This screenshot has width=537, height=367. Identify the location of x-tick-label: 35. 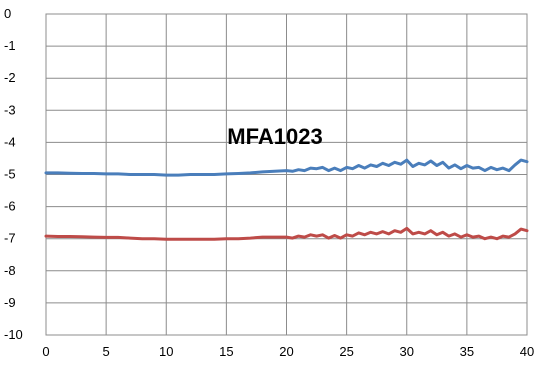
(467, 351).